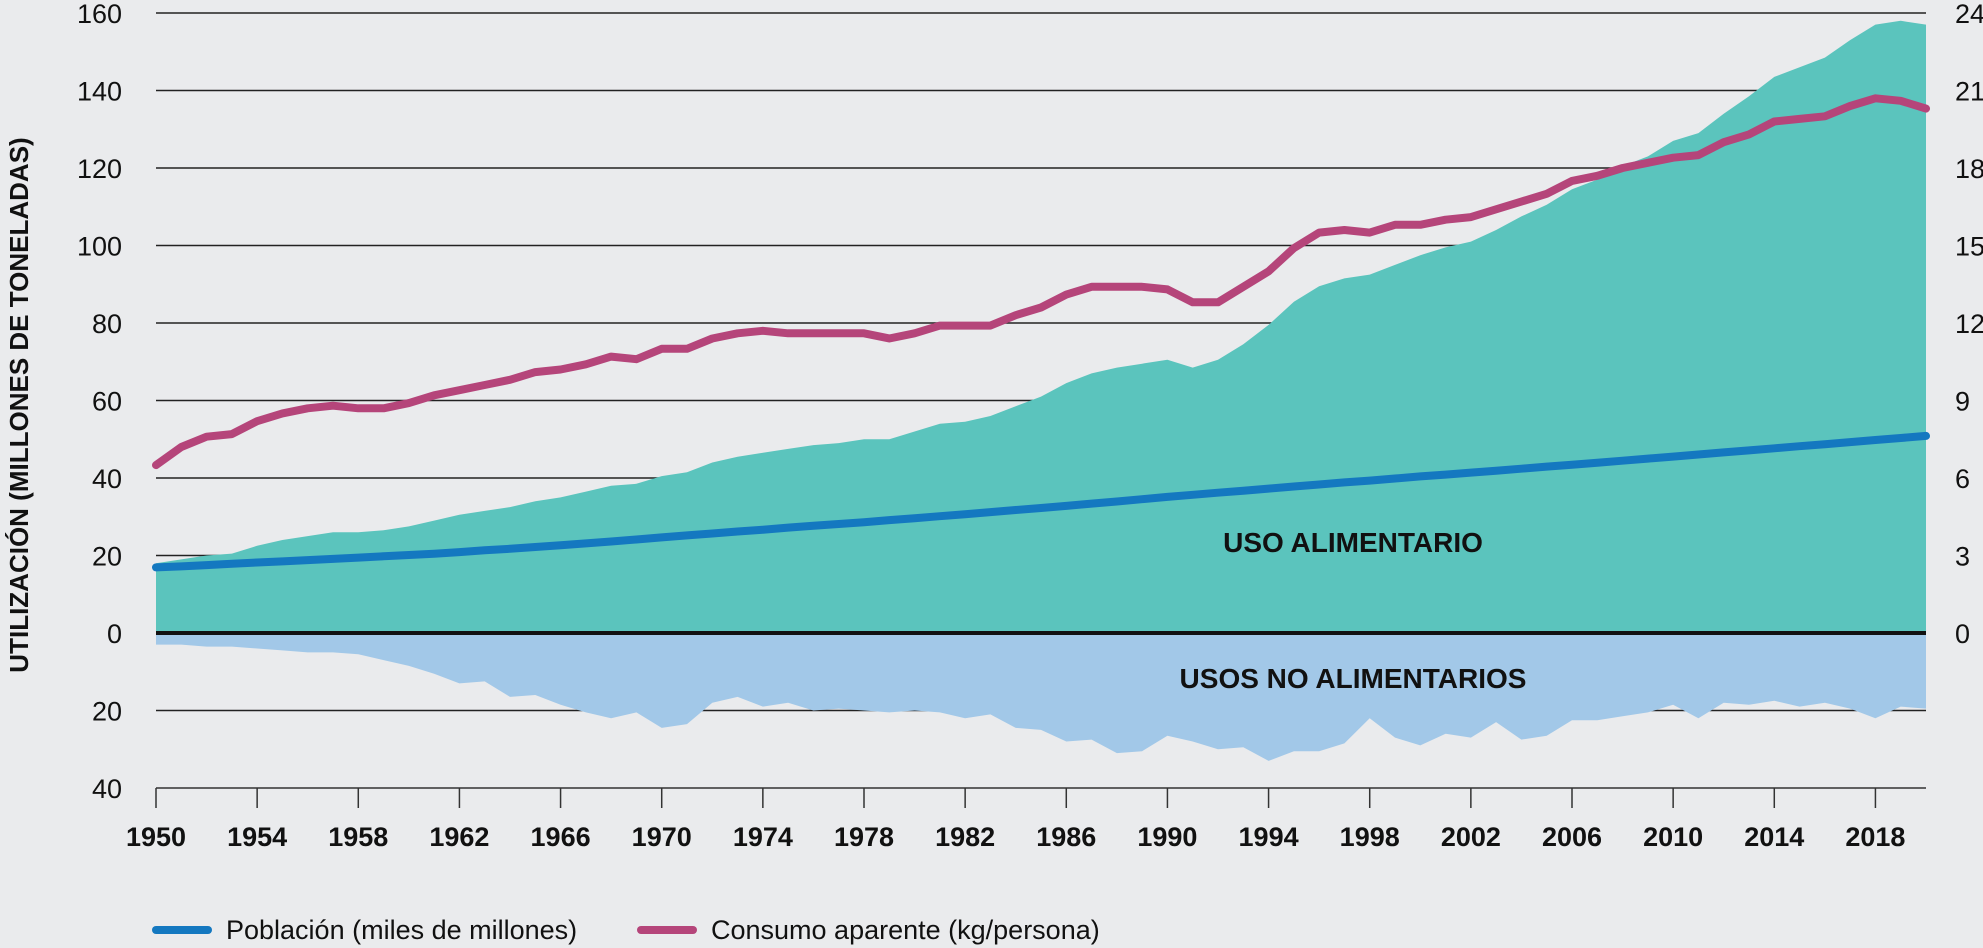 This screenshot has width=1983, height=948. Describe the element at coordinates (1066, 837) in the screenshot. I see `x-tick-label: 1986` at that location.